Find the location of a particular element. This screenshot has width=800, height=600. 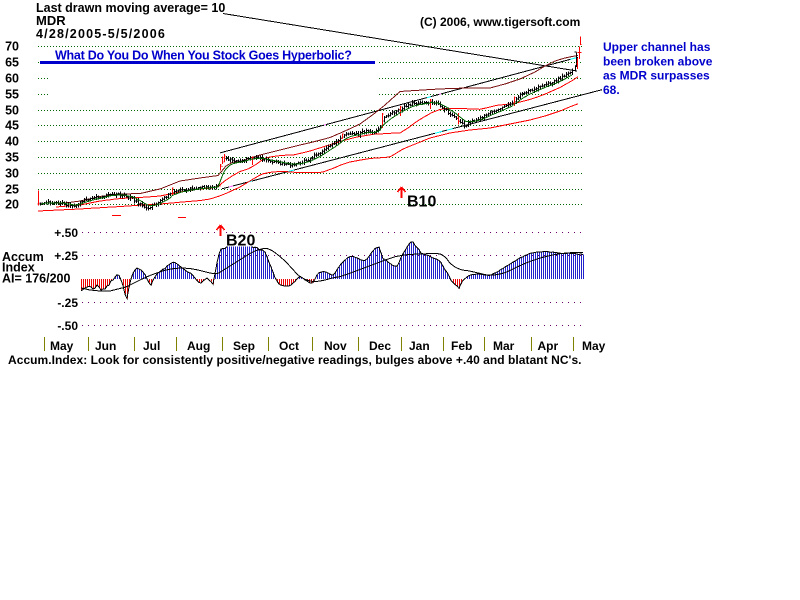

svg-text: (C) 2006, www.tigersoft.com is located at coordinates (500, 22).